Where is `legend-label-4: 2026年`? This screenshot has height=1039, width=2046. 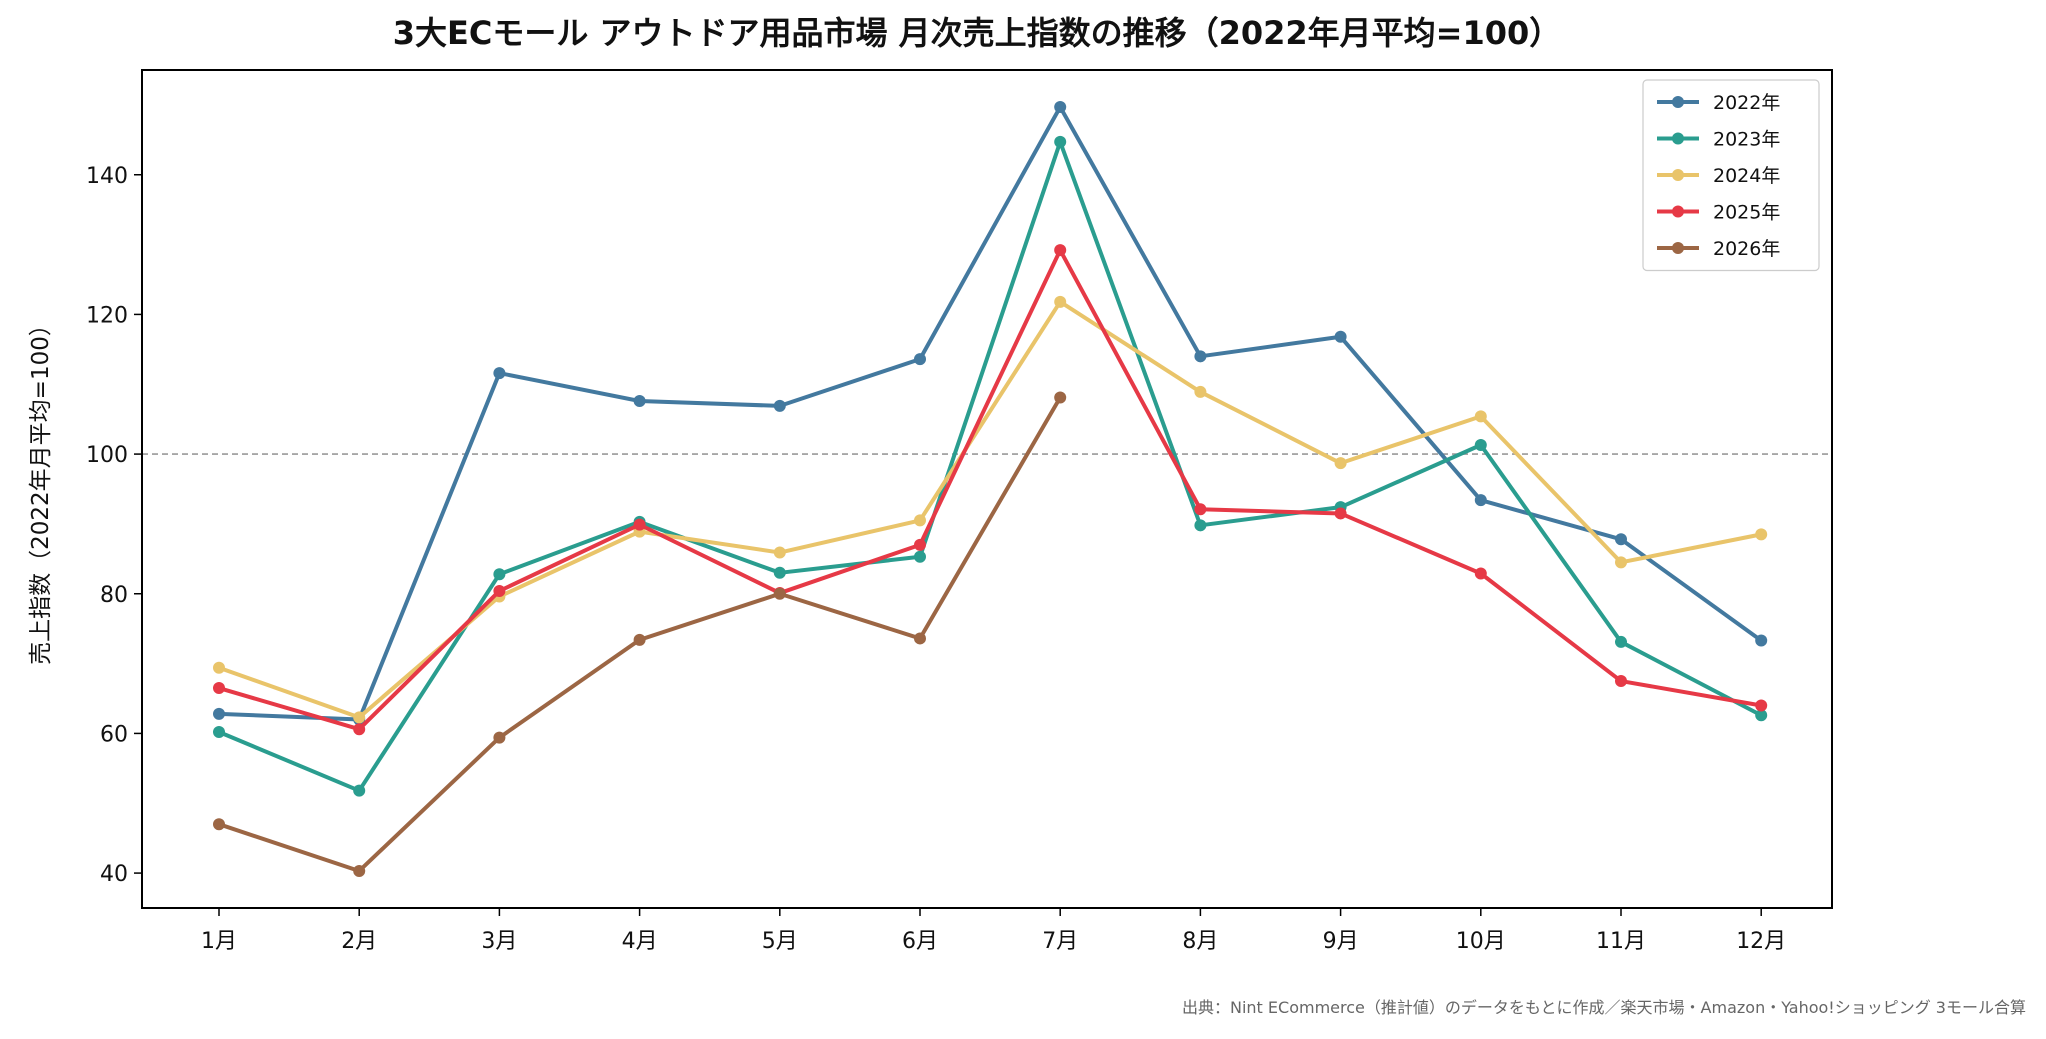
legend-label-4: 2026年 is located at coordinates (1746, 249).